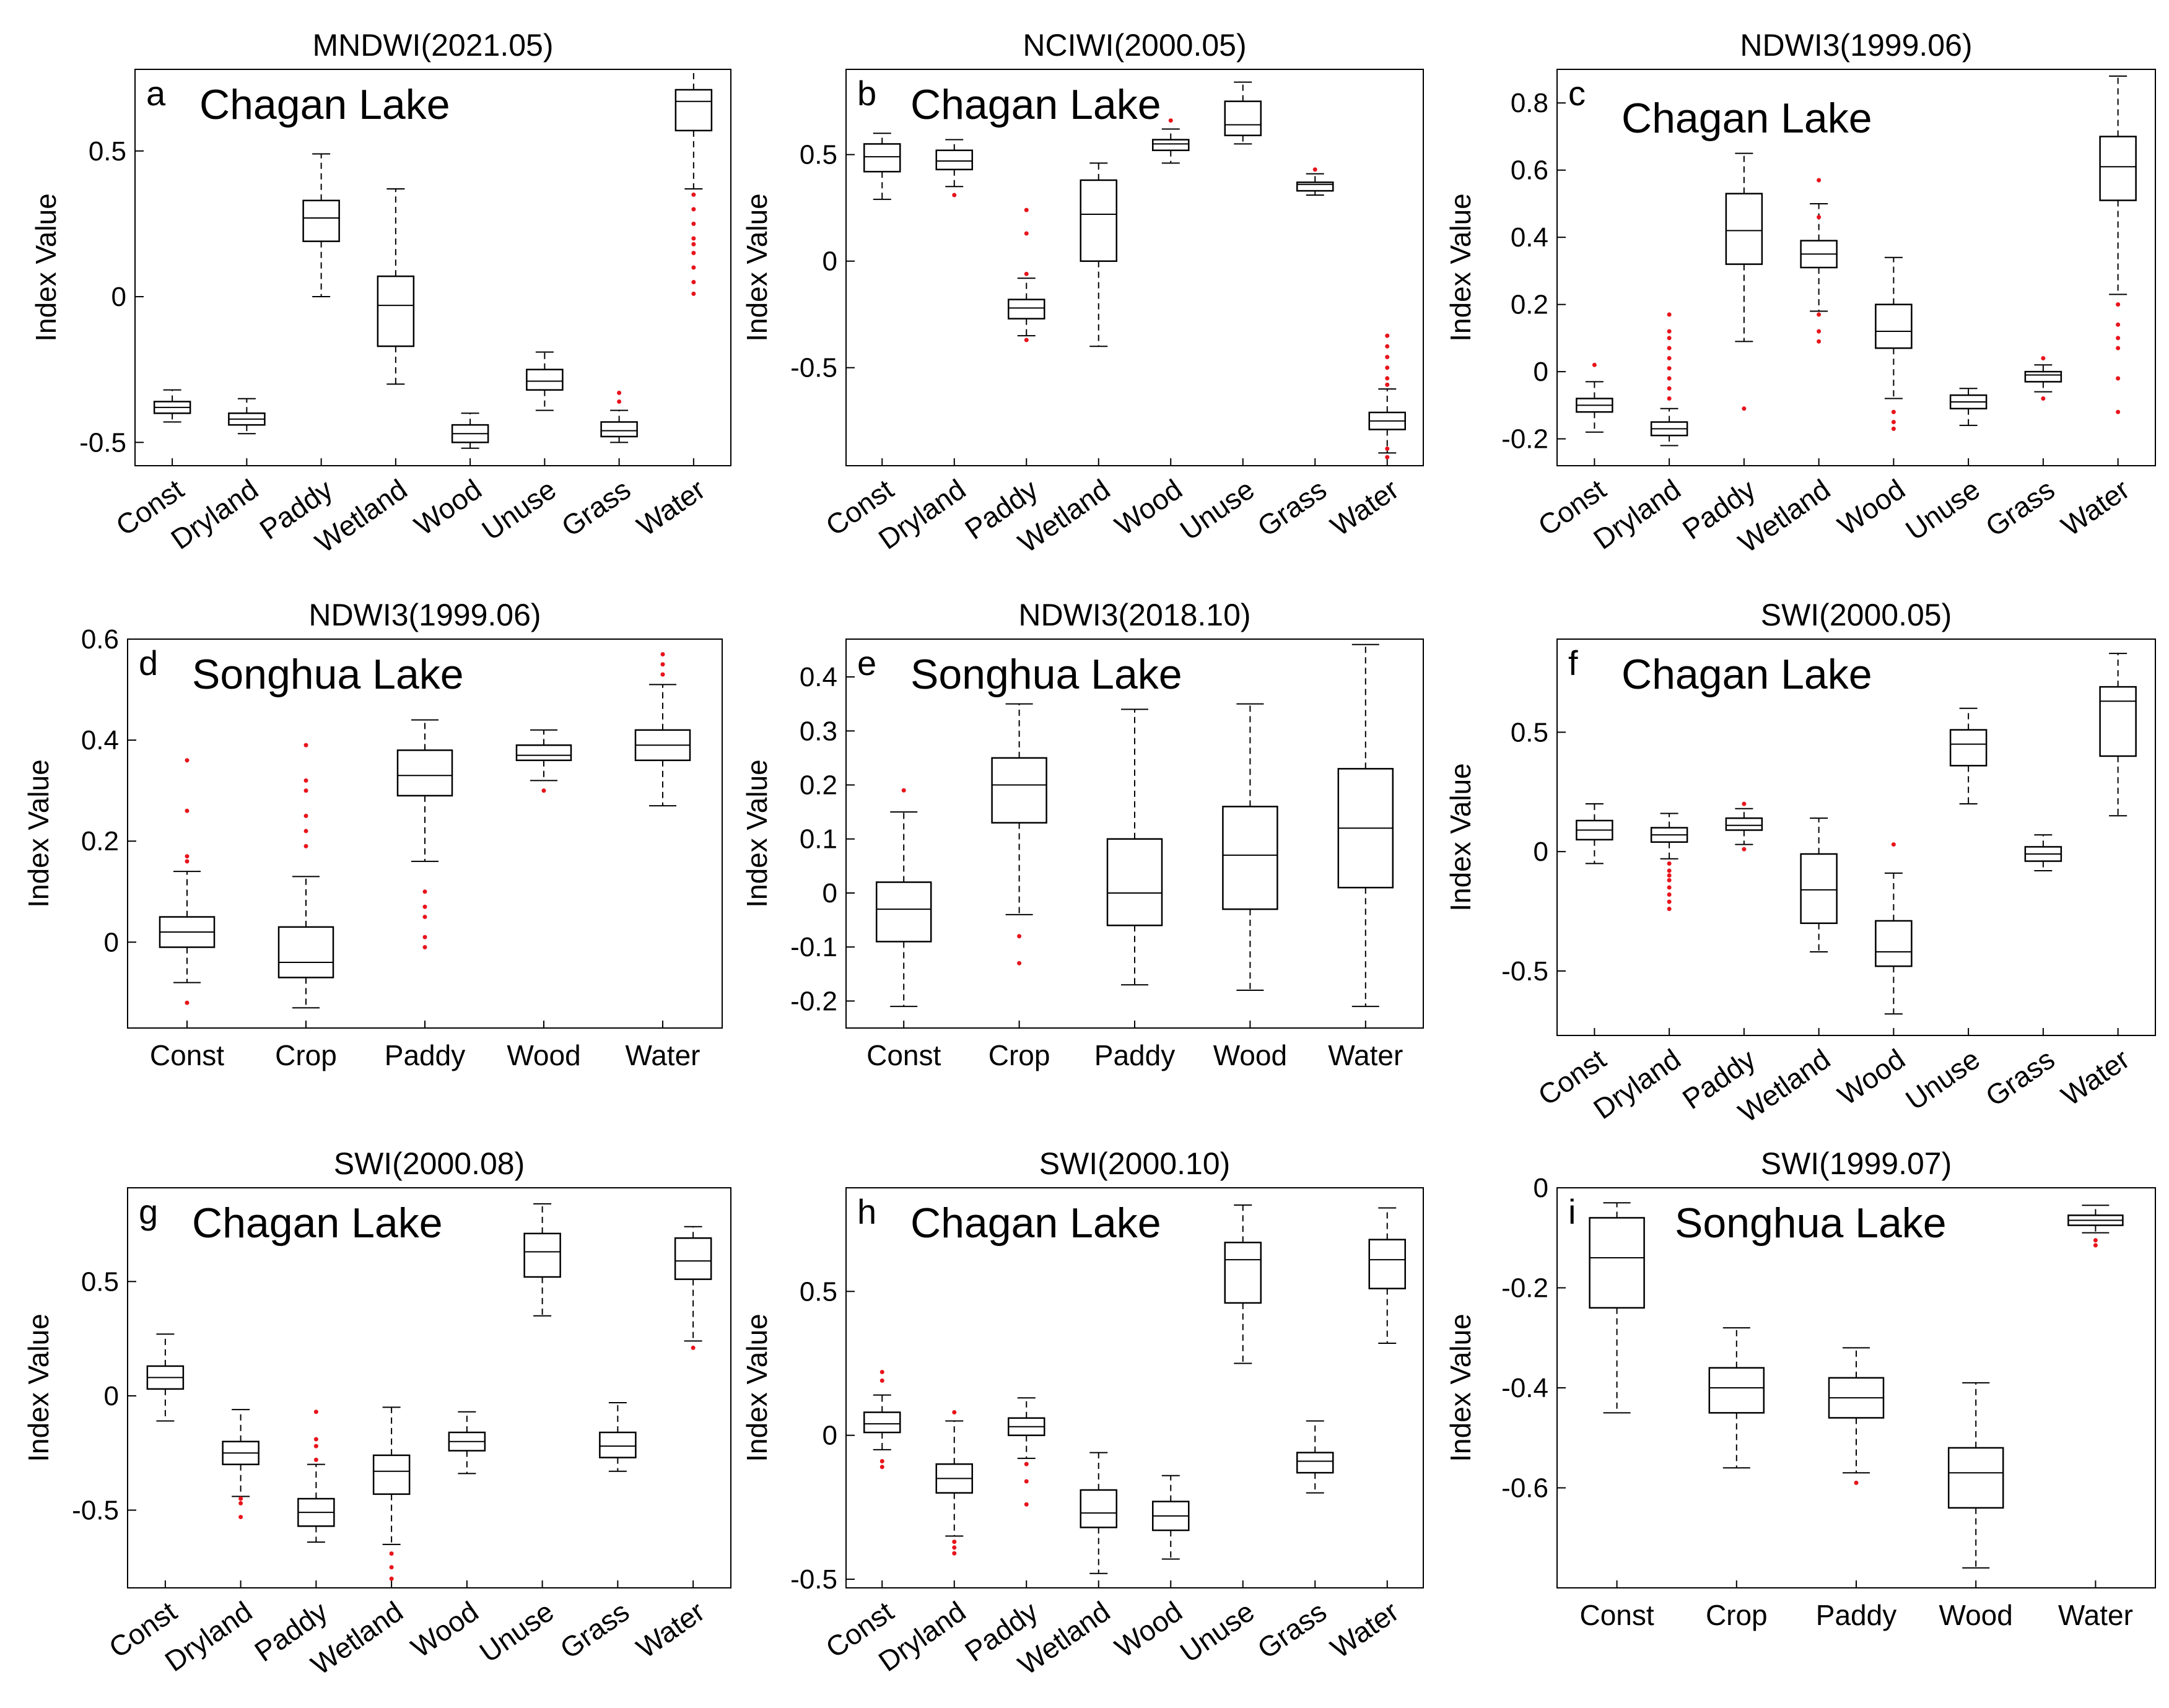  I want to click on box-grass, so click(618, 1436).